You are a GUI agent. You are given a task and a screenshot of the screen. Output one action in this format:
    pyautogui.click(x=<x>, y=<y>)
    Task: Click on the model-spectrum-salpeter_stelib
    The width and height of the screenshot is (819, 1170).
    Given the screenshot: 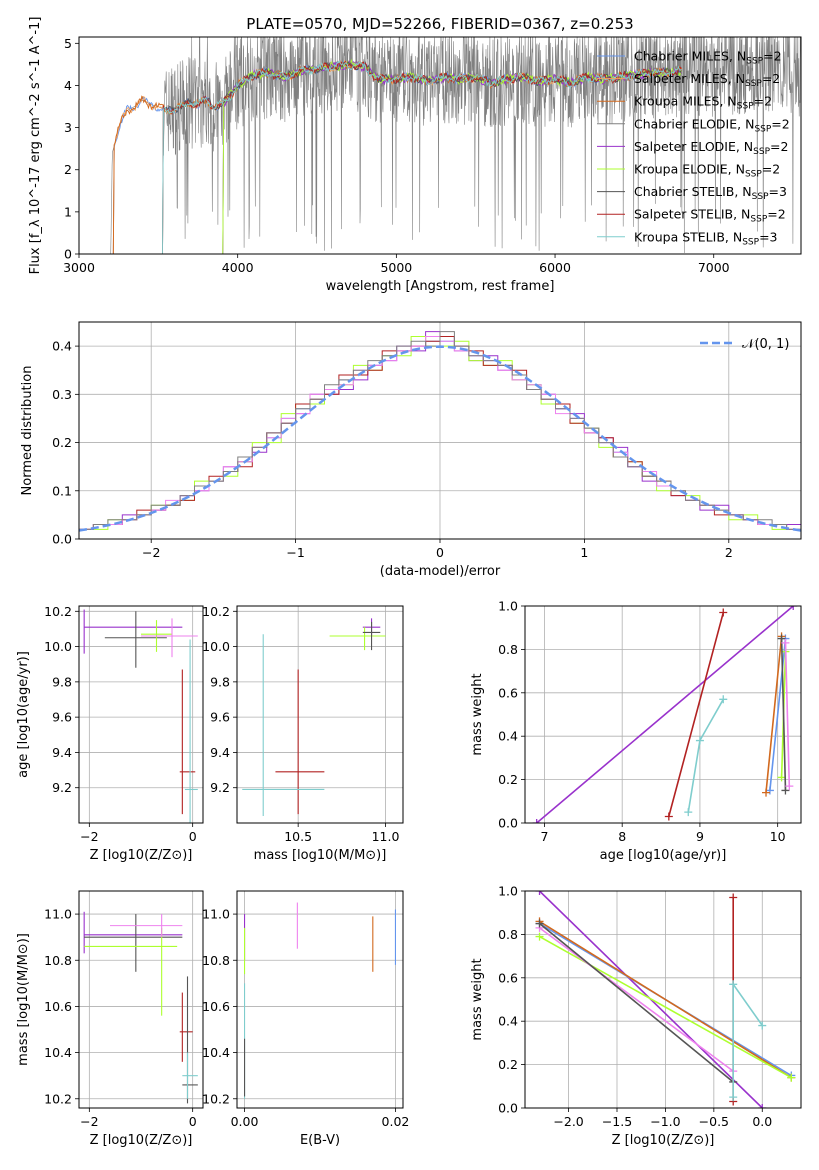 What is the action you would take?
    pyautogui.click(x=421, y=157)
    